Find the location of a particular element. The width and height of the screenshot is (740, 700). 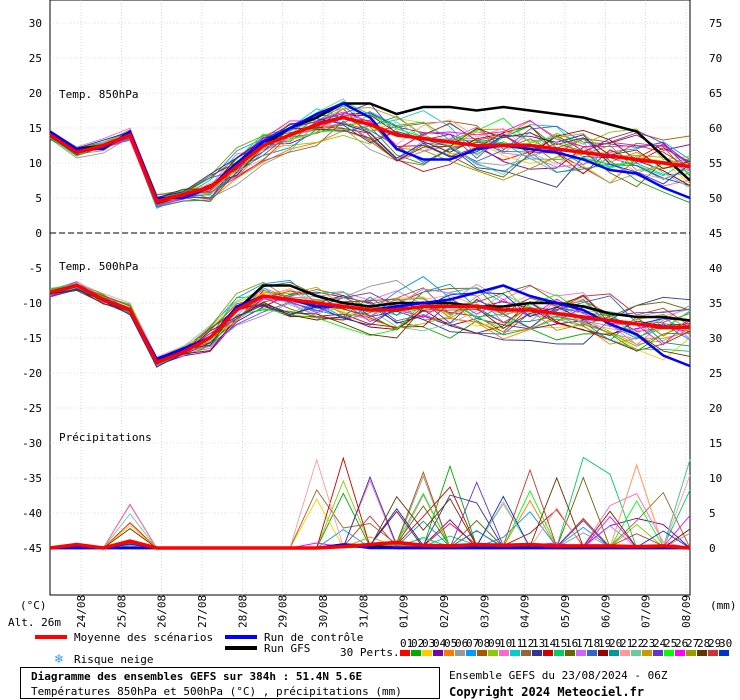

legend-perts-label: 30 Perts. is located at coordinates (370, 652).